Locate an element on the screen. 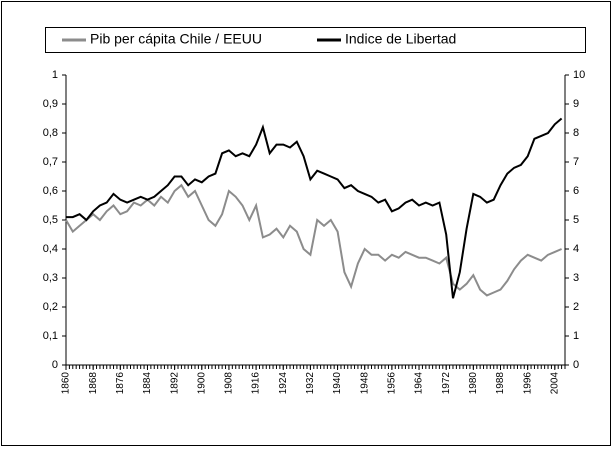  y-tick-label: 0,2 is located at coordinates (50, 307).